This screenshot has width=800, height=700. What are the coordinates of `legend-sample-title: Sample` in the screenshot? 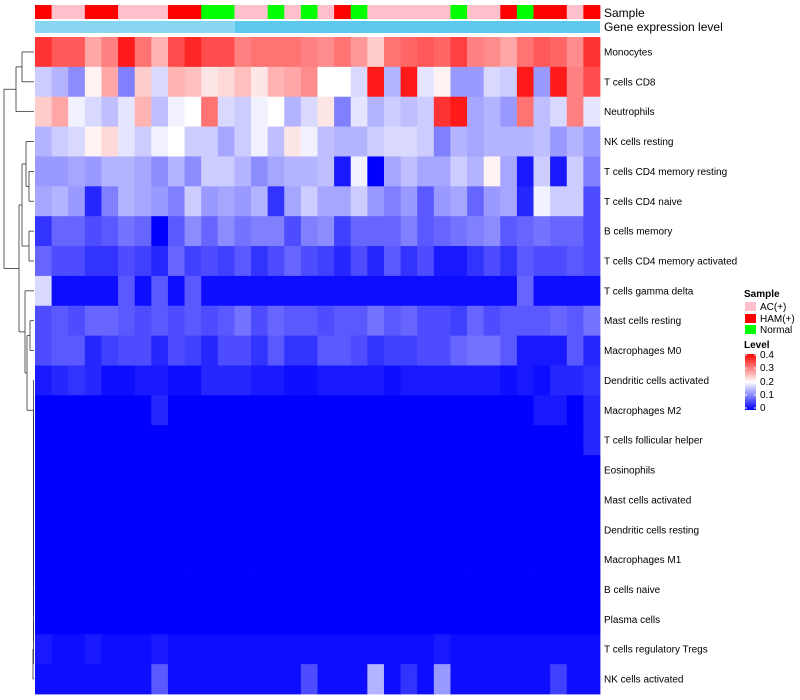 It's located at (762, 294).